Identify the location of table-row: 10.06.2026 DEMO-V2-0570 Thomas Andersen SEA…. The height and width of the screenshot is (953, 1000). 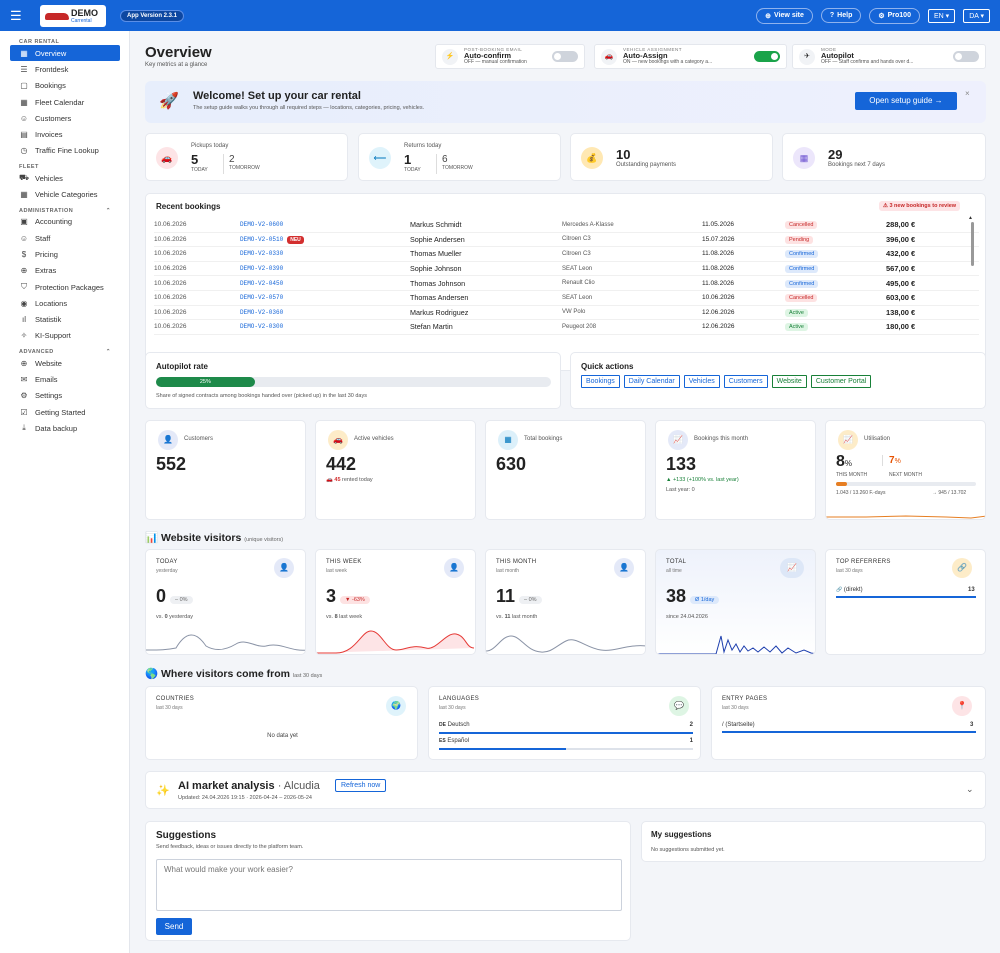
(566, 298).